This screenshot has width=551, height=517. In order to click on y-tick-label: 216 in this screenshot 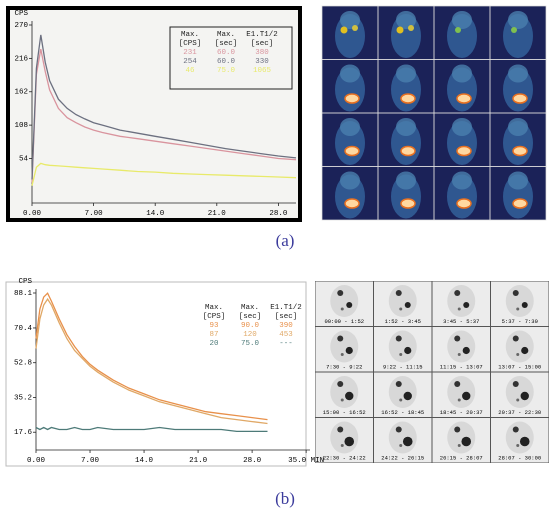, I will do `click(21, 59)`.